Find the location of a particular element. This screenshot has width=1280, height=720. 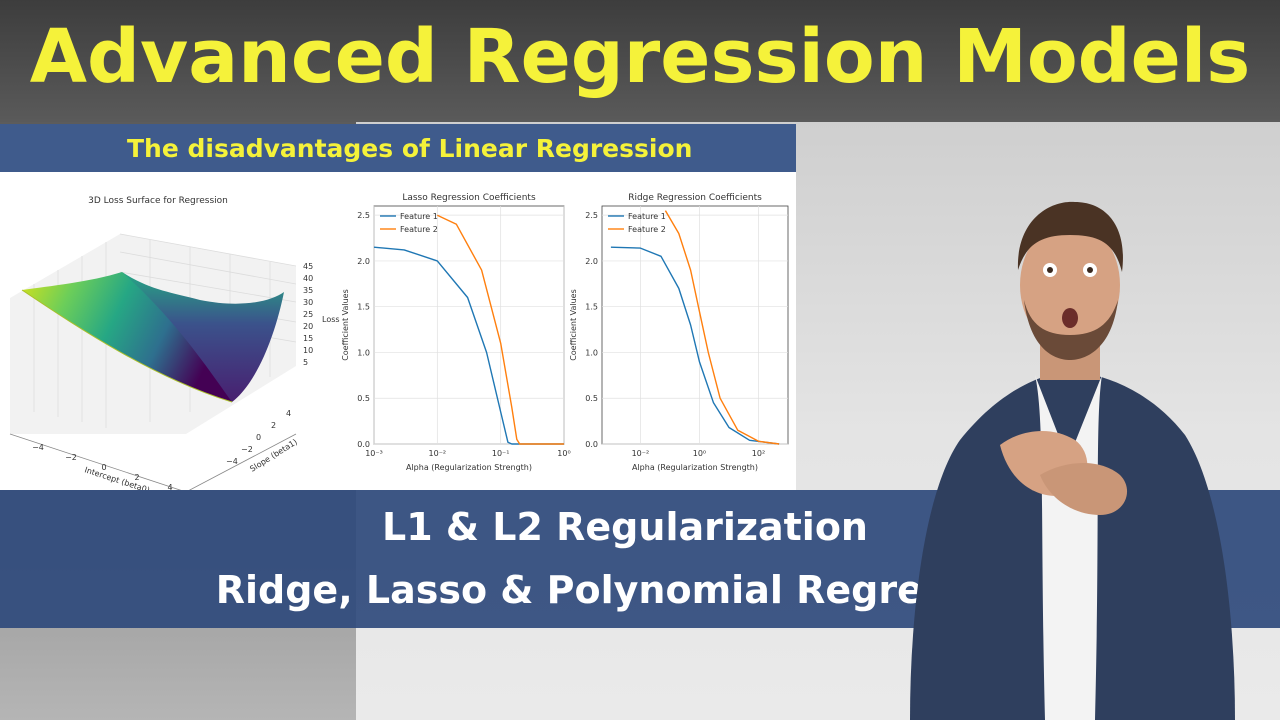

lasso-y-tick: 2.0 is located at coordinates (363, 261).